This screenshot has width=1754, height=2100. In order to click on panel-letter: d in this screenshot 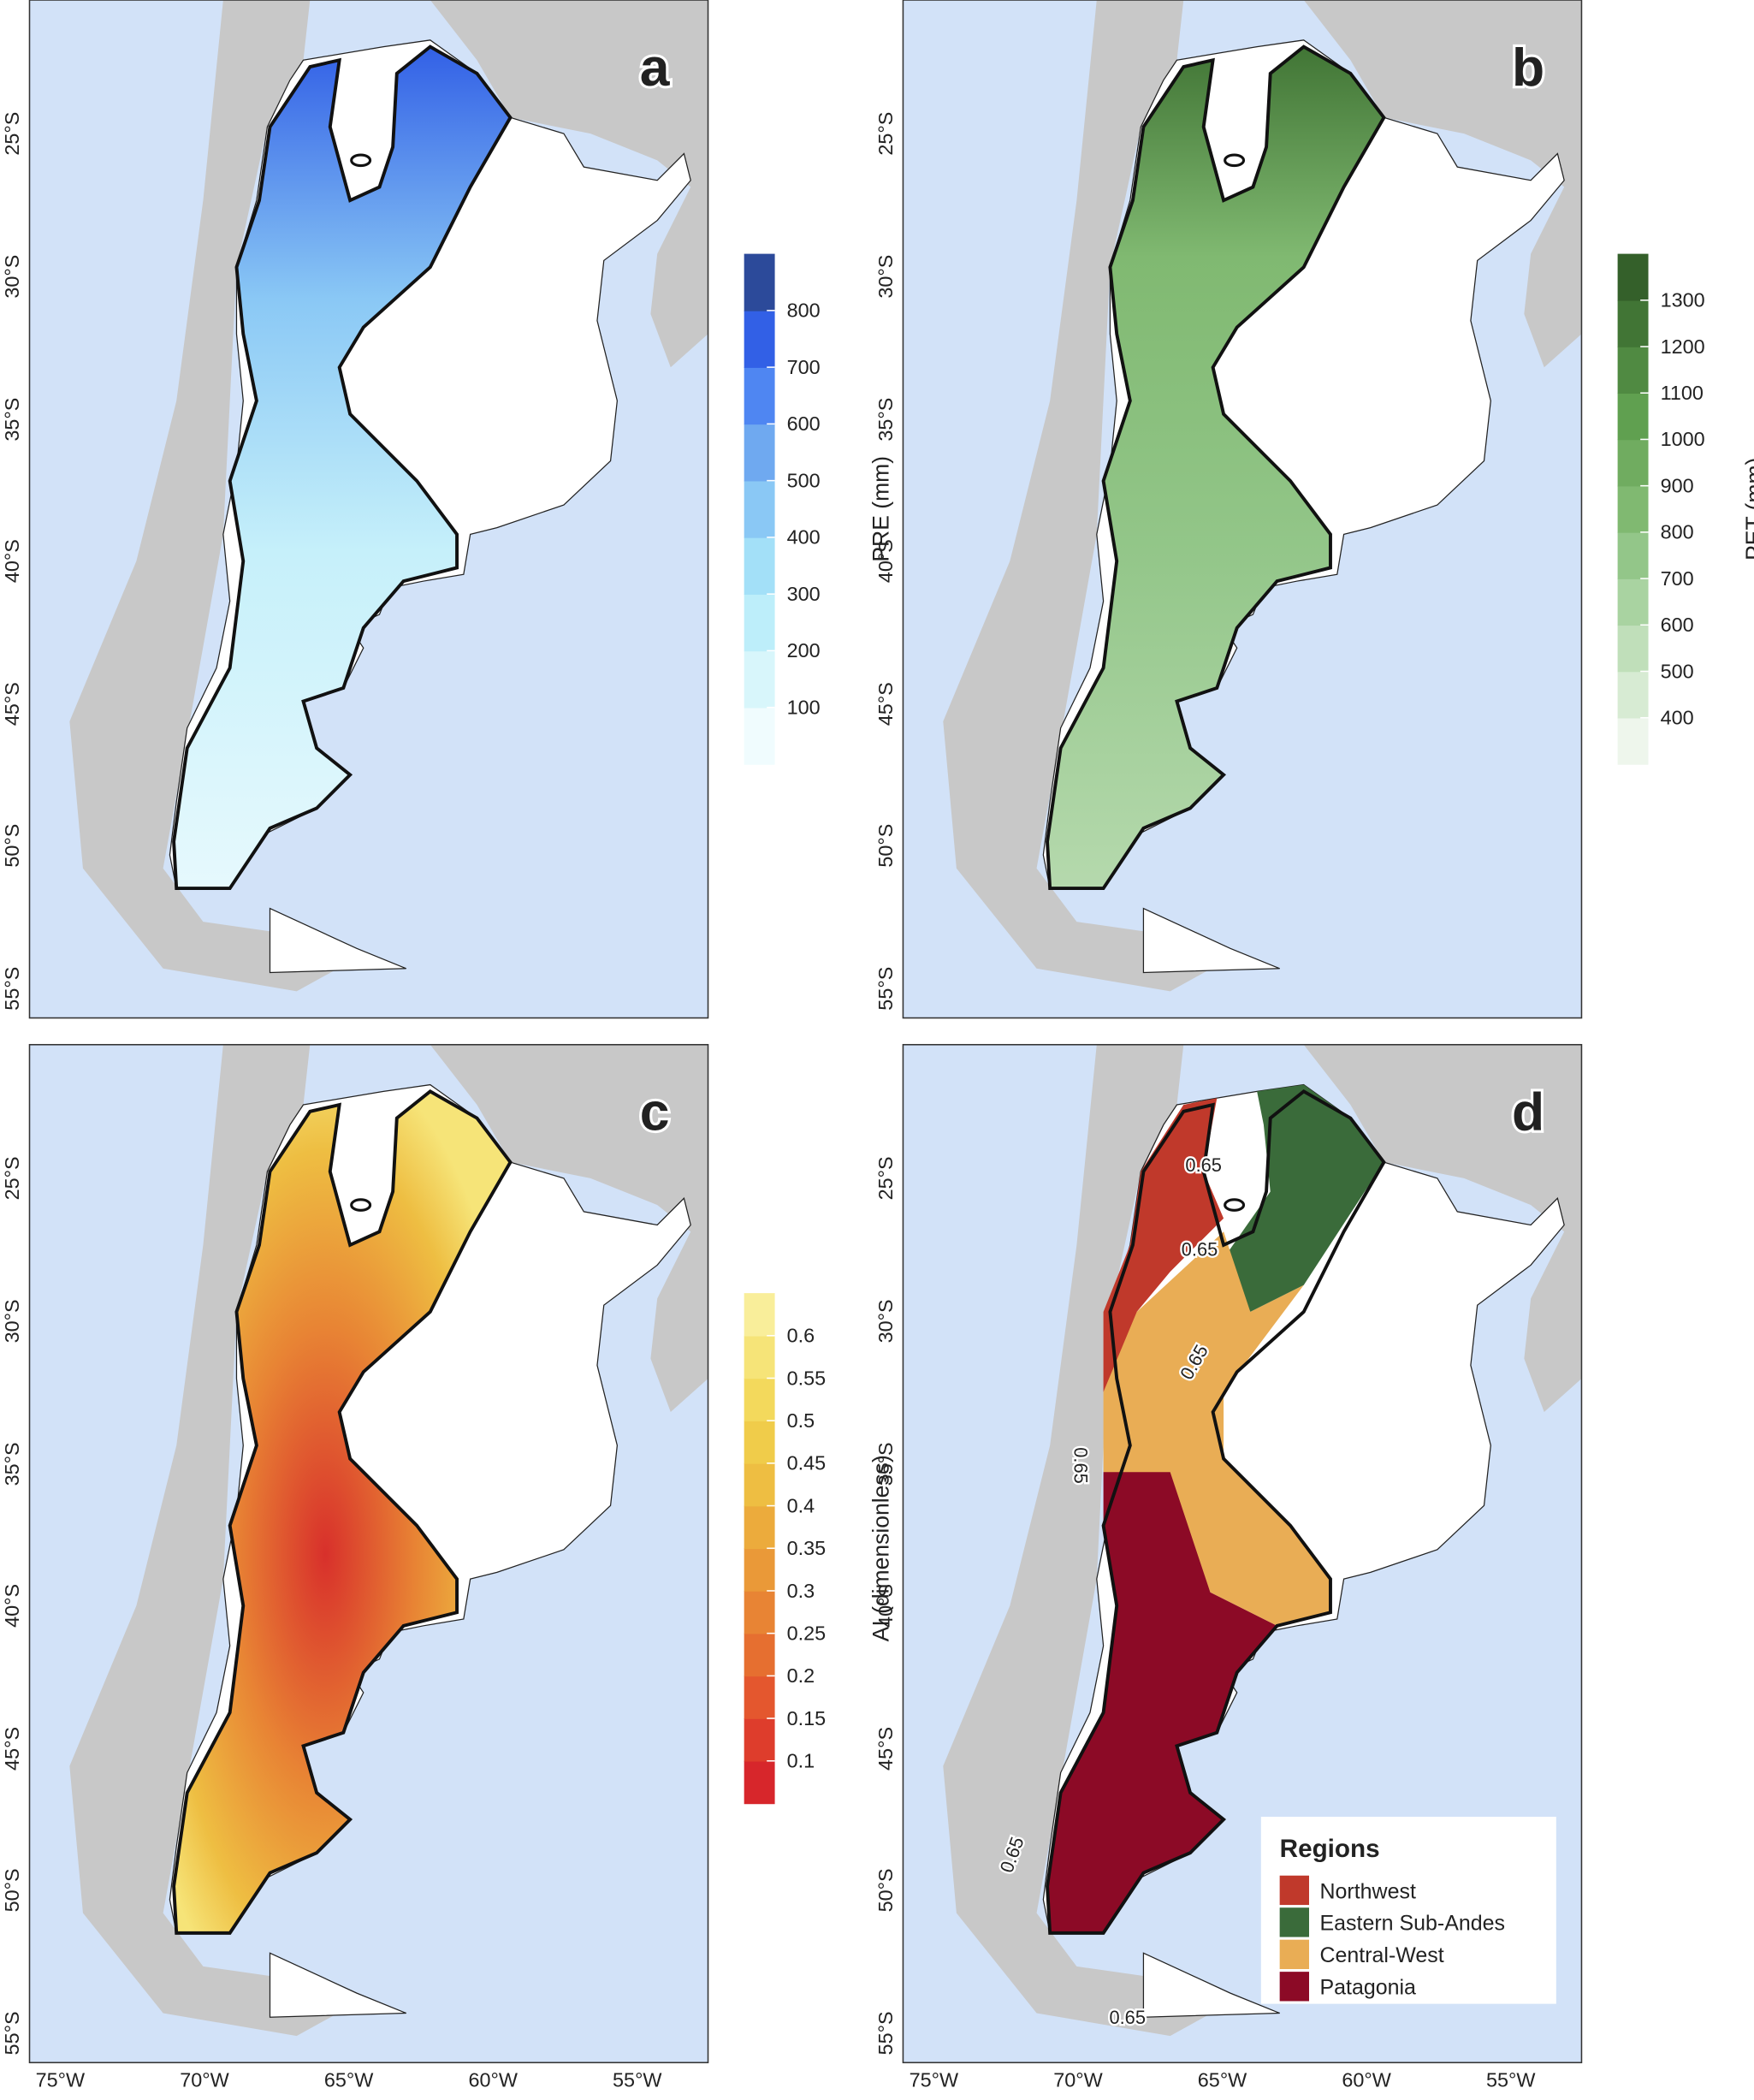, I will do `click(1528, 1112)`.